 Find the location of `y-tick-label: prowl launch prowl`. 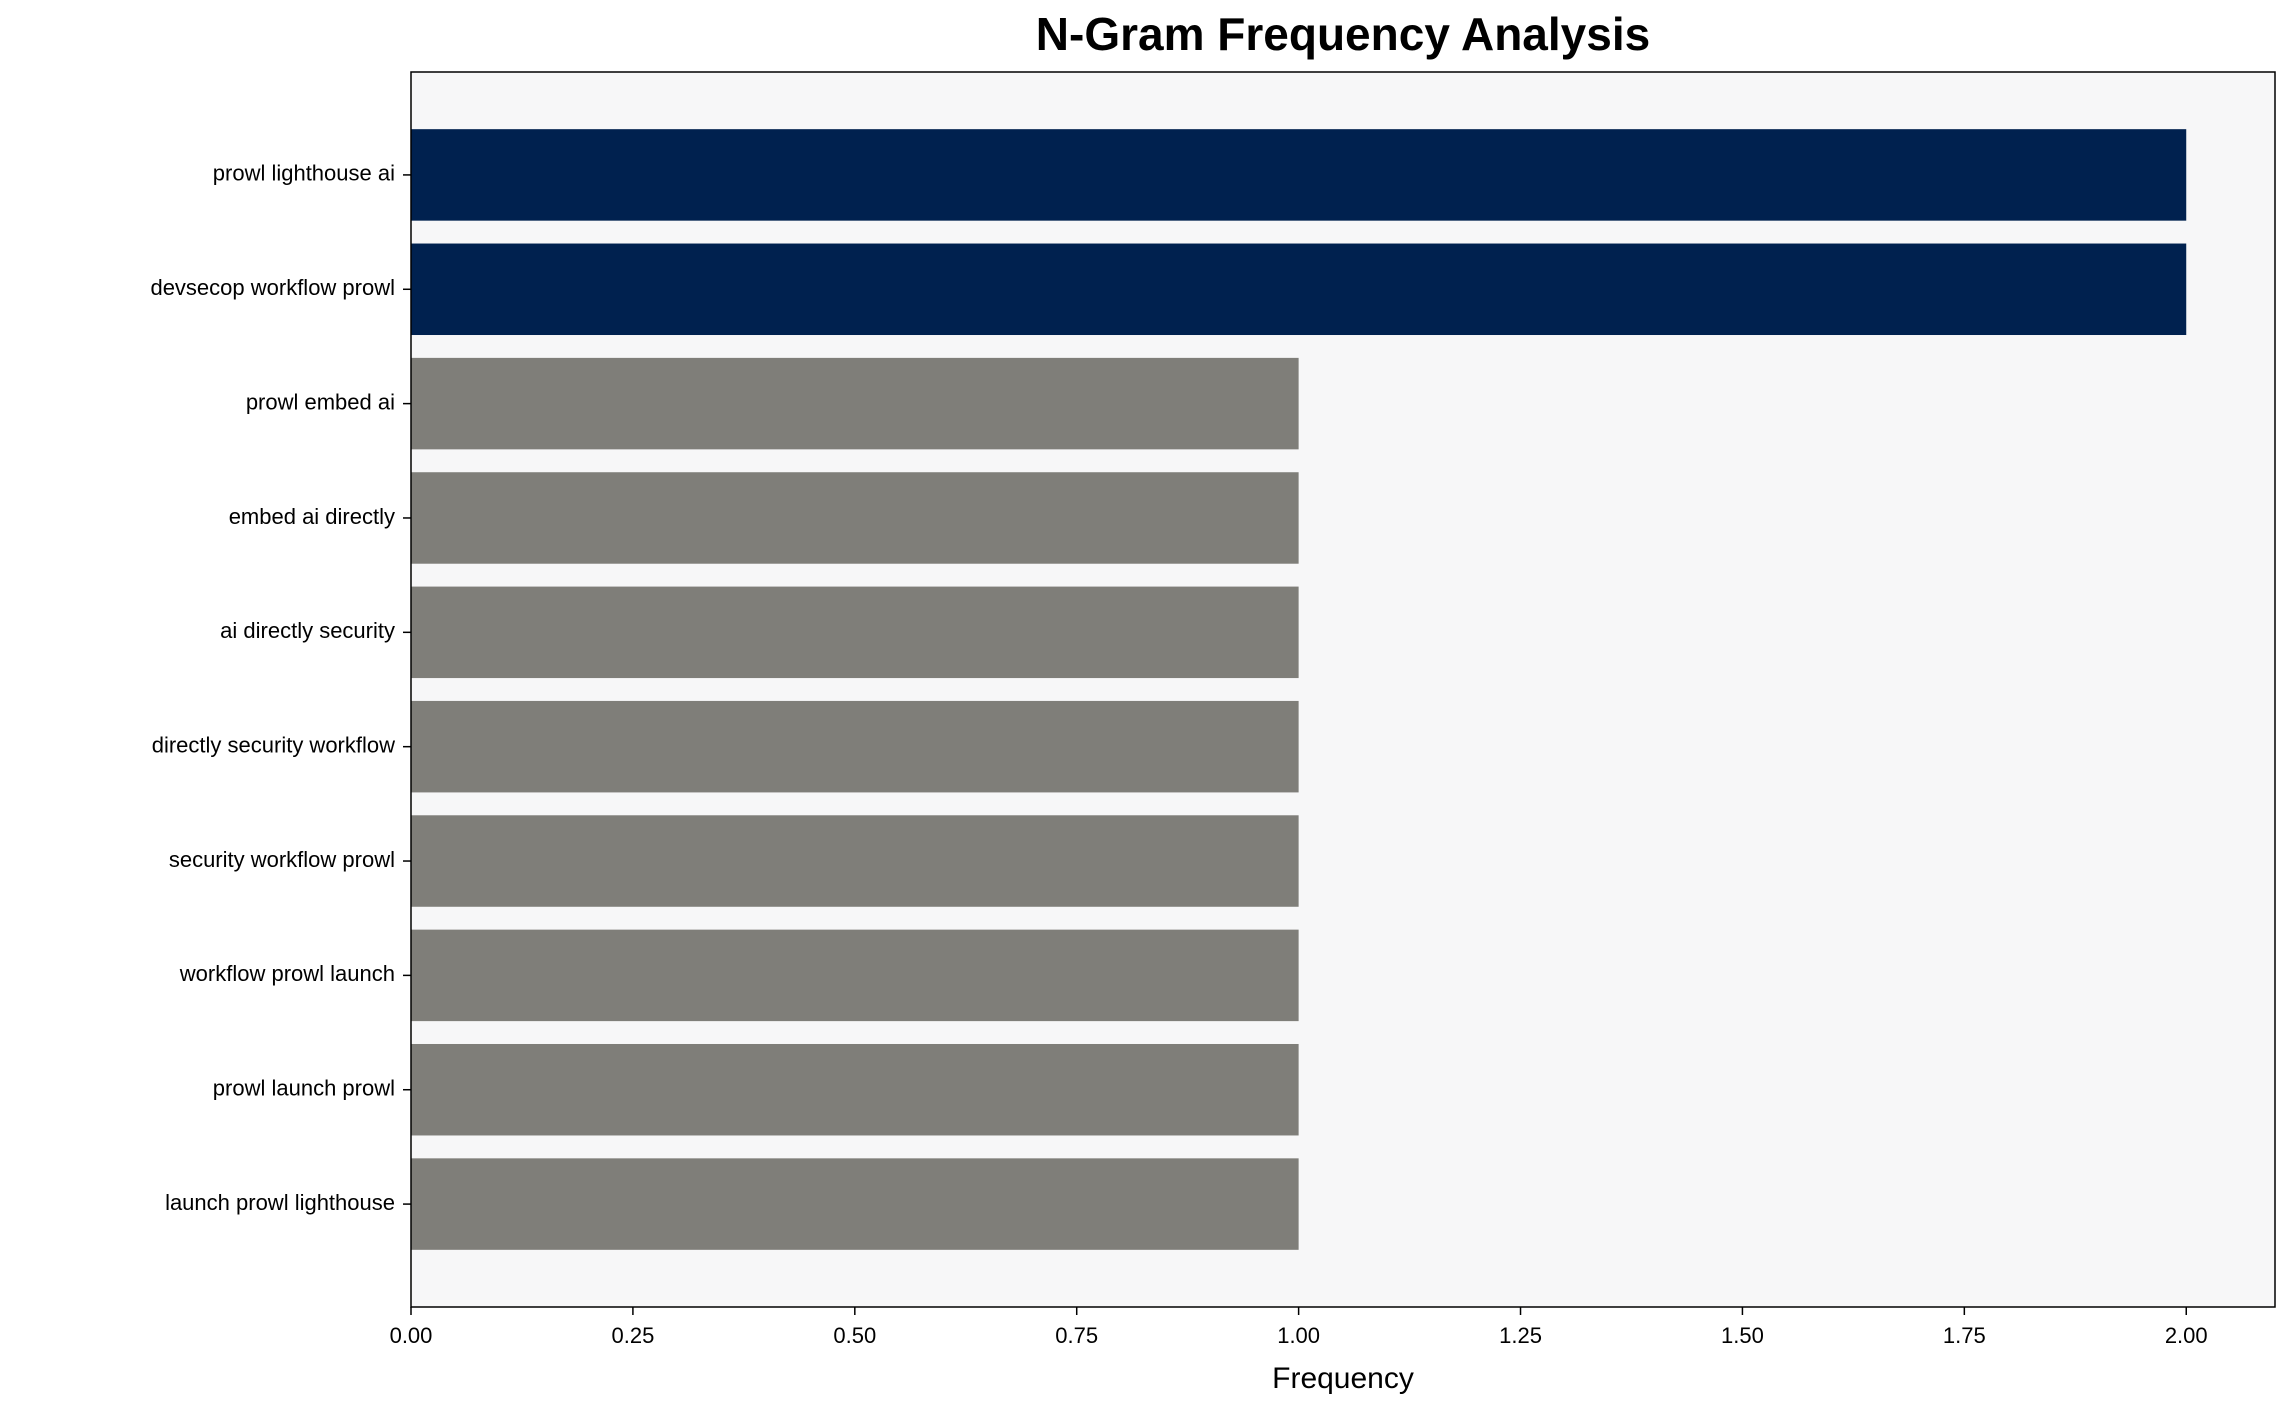

y-tick-label: prowl launch prowl is located at coordinates (304, 1088).